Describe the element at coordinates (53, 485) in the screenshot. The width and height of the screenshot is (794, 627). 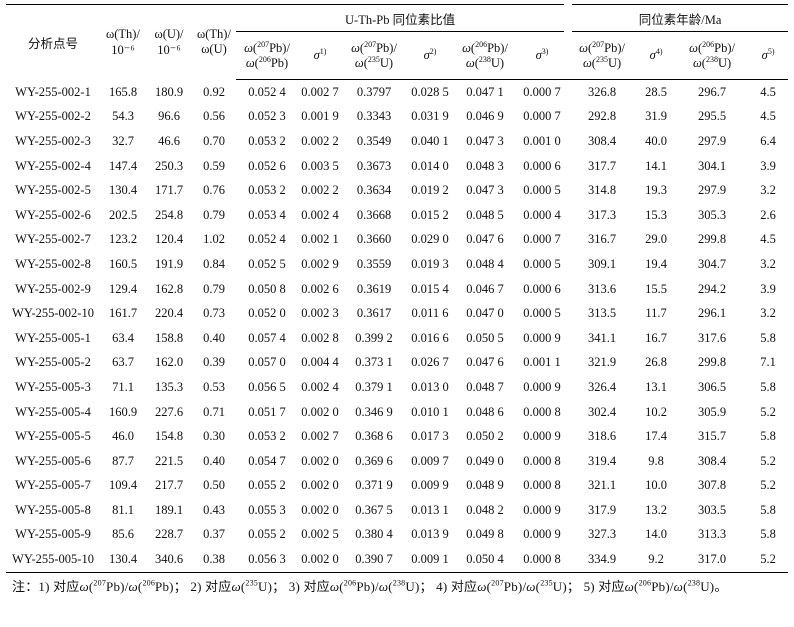
I see `row-point-id: WY-255-005-7` at that location.